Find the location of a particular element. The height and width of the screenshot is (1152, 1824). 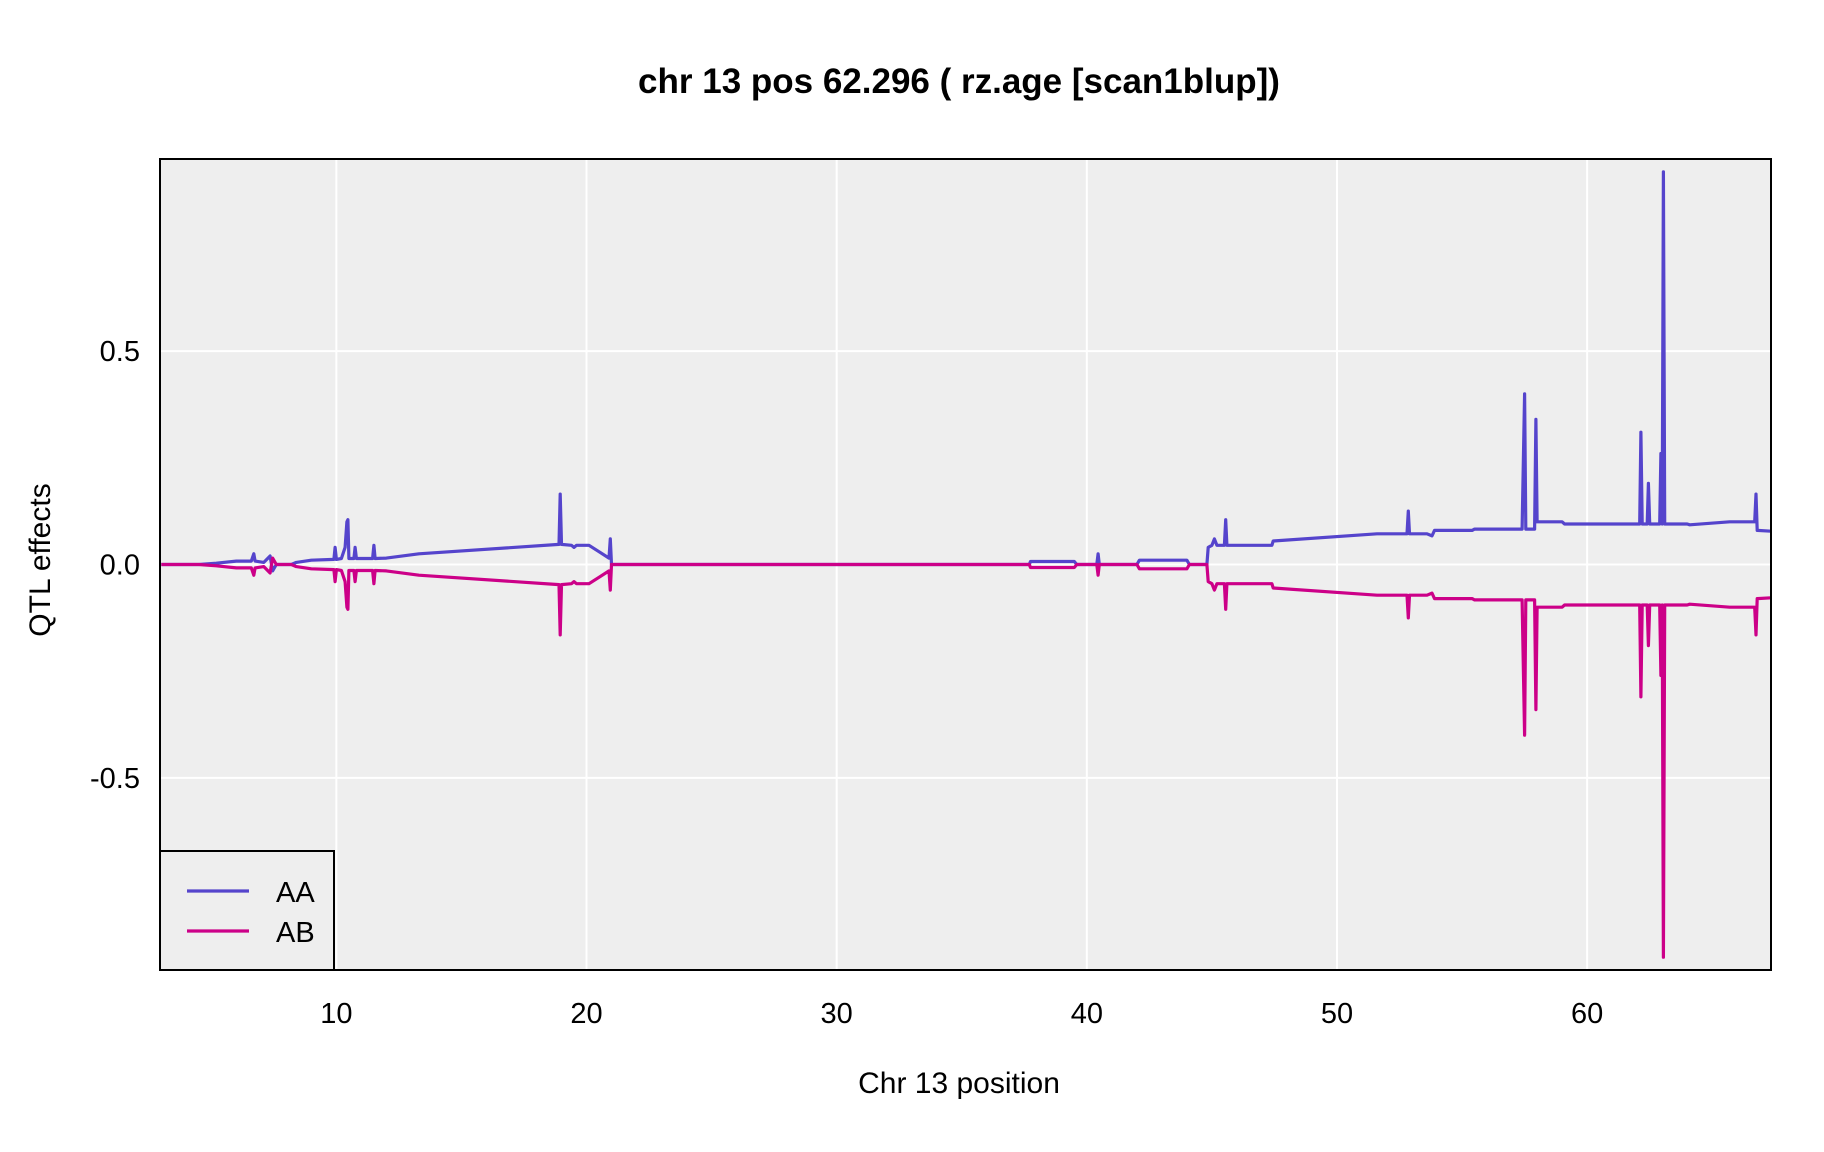

y-tick-label: 0.0 is located at coordinates (120, 566).